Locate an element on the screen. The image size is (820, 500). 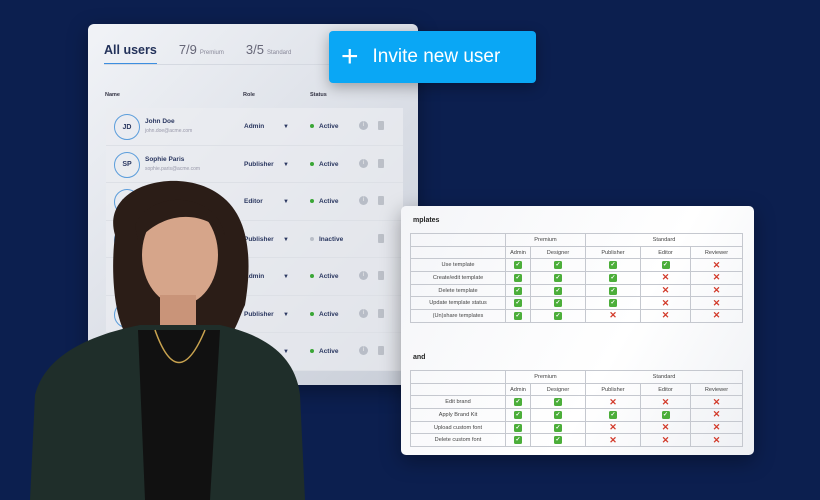
permission-row: Apply Brand Kit ✓ ✓ ✓ ✓ ✕ is located at coordinates (576, 415).